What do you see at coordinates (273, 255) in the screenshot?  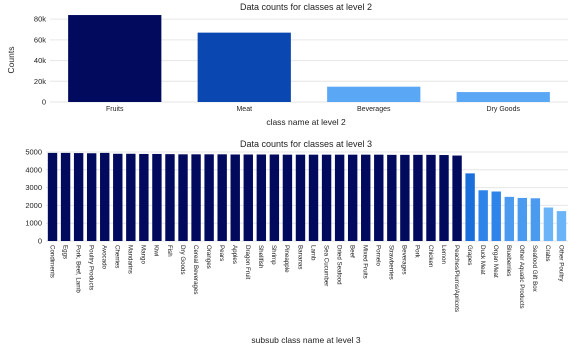 I see `xtick-label: Shrimp` at bounding box center [273, 255].